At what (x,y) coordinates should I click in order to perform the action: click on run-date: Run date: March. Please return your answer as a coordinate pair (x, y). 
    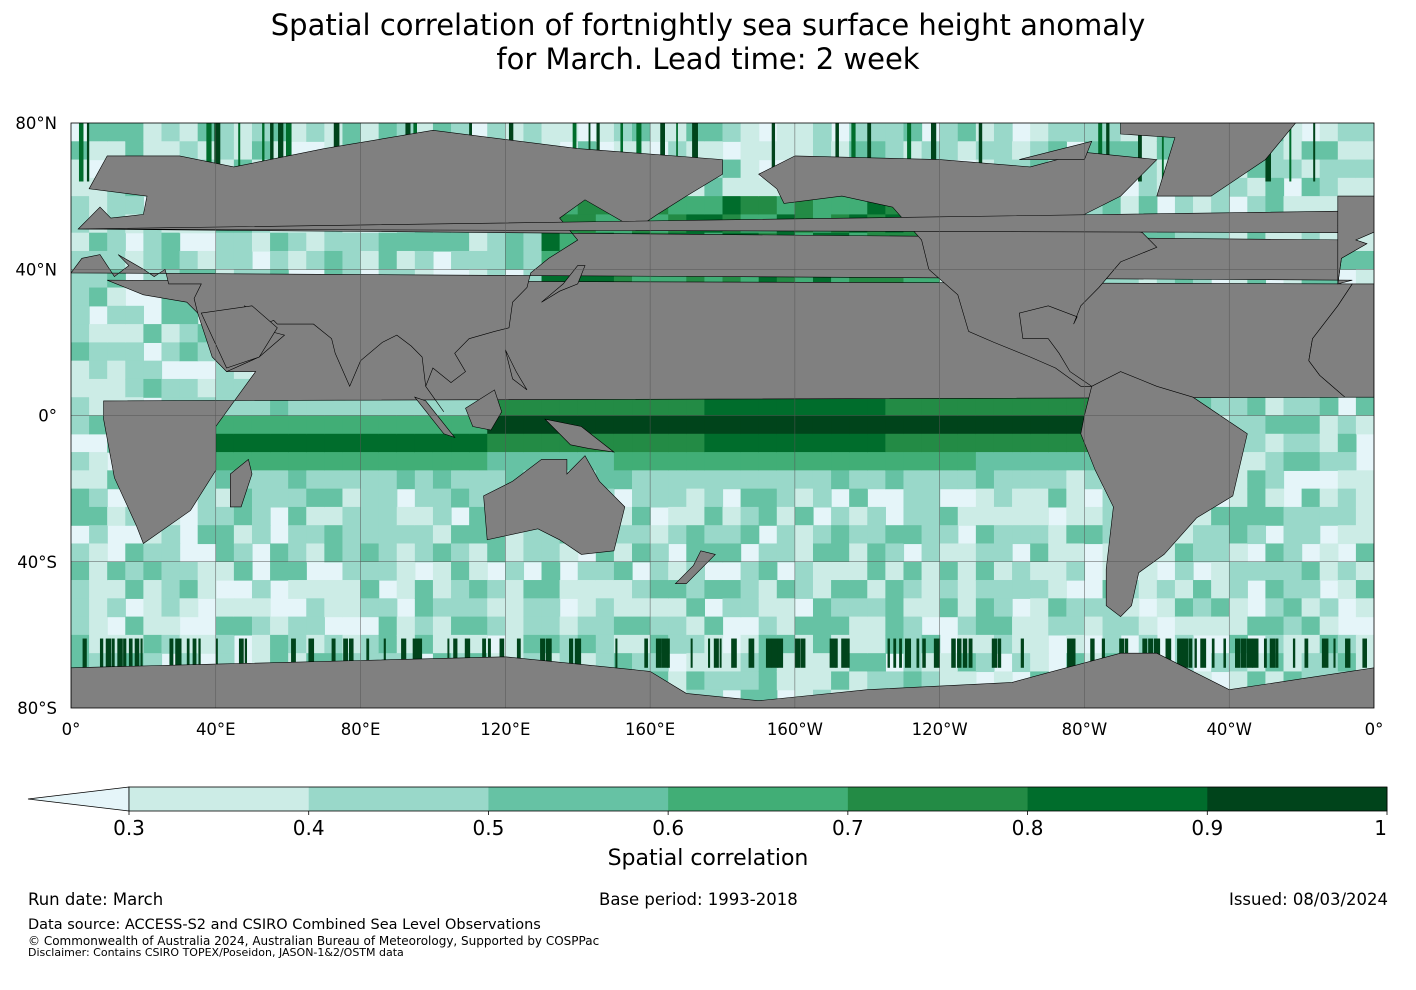
    Looking at the image, I should click on (96, 899).